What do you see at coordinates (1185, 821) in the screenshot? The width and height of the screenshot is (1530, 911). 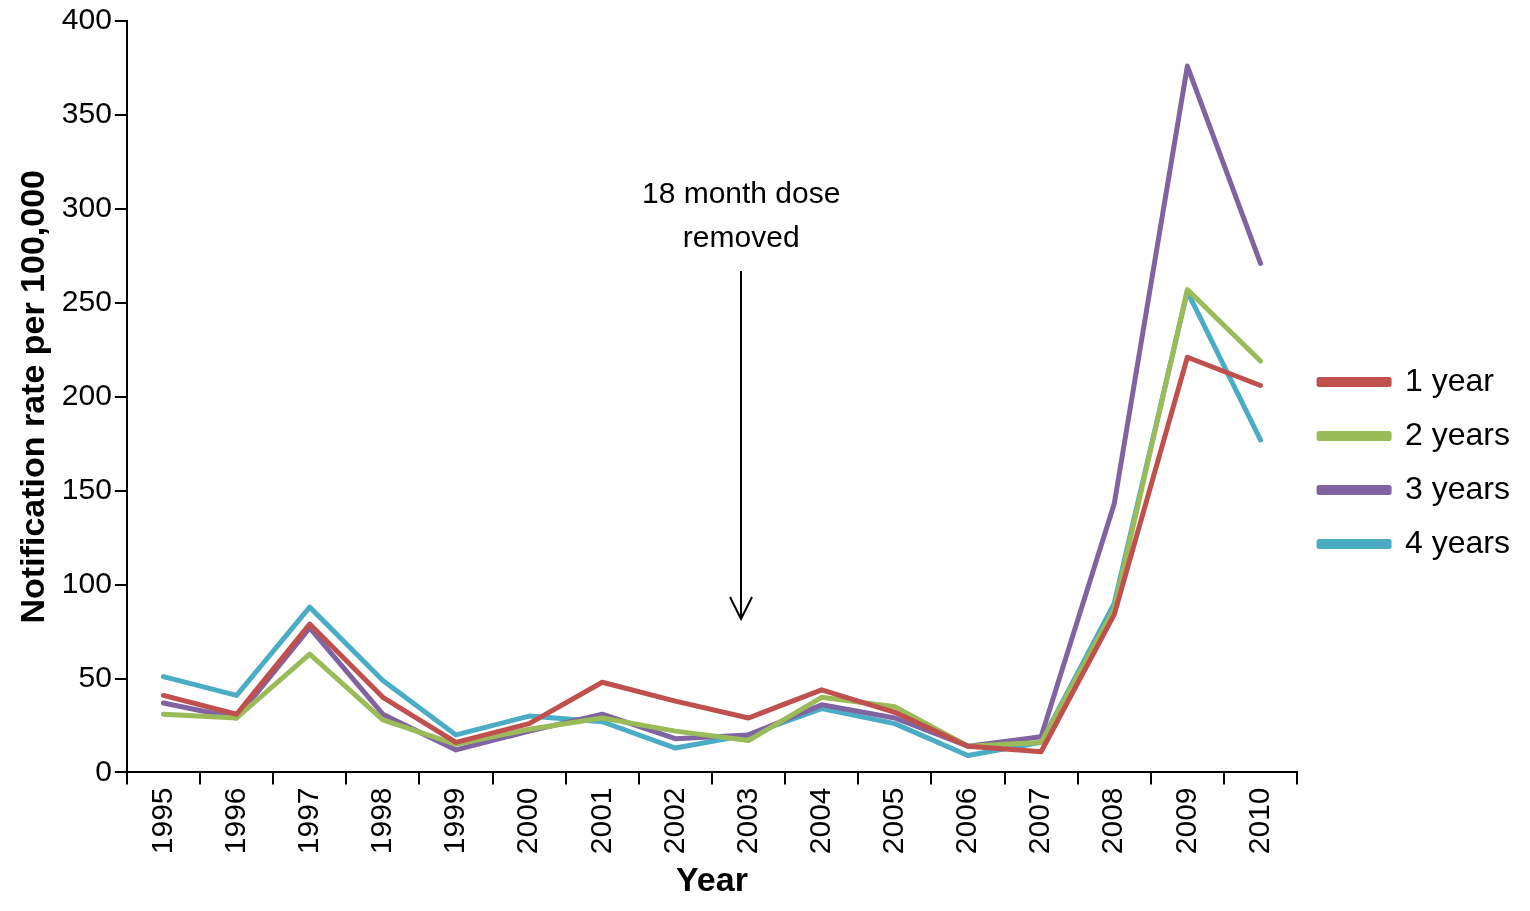 I see `x-tick-label: 2009` at bounding box center [1185, 821].